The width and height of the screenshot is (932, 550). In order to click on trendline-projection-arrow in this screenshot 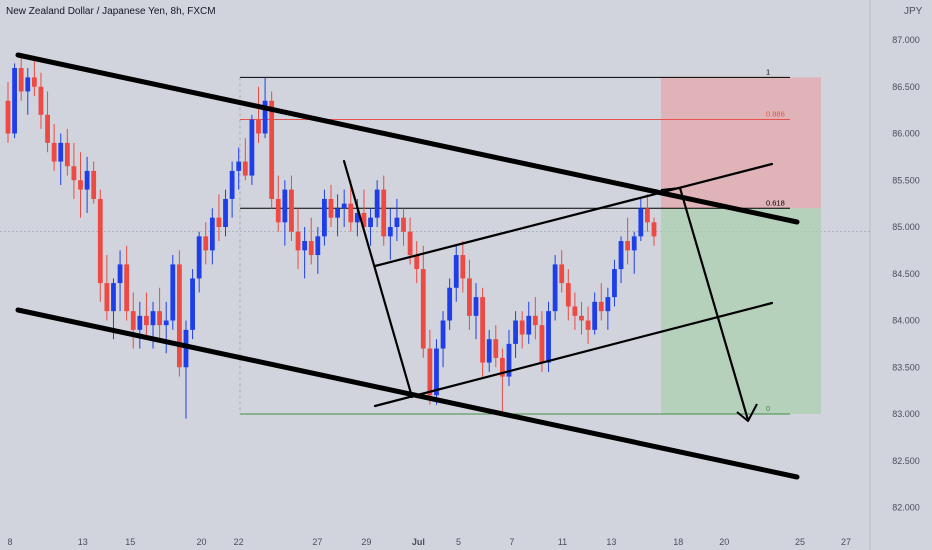, I will do `click(714, 304)`.